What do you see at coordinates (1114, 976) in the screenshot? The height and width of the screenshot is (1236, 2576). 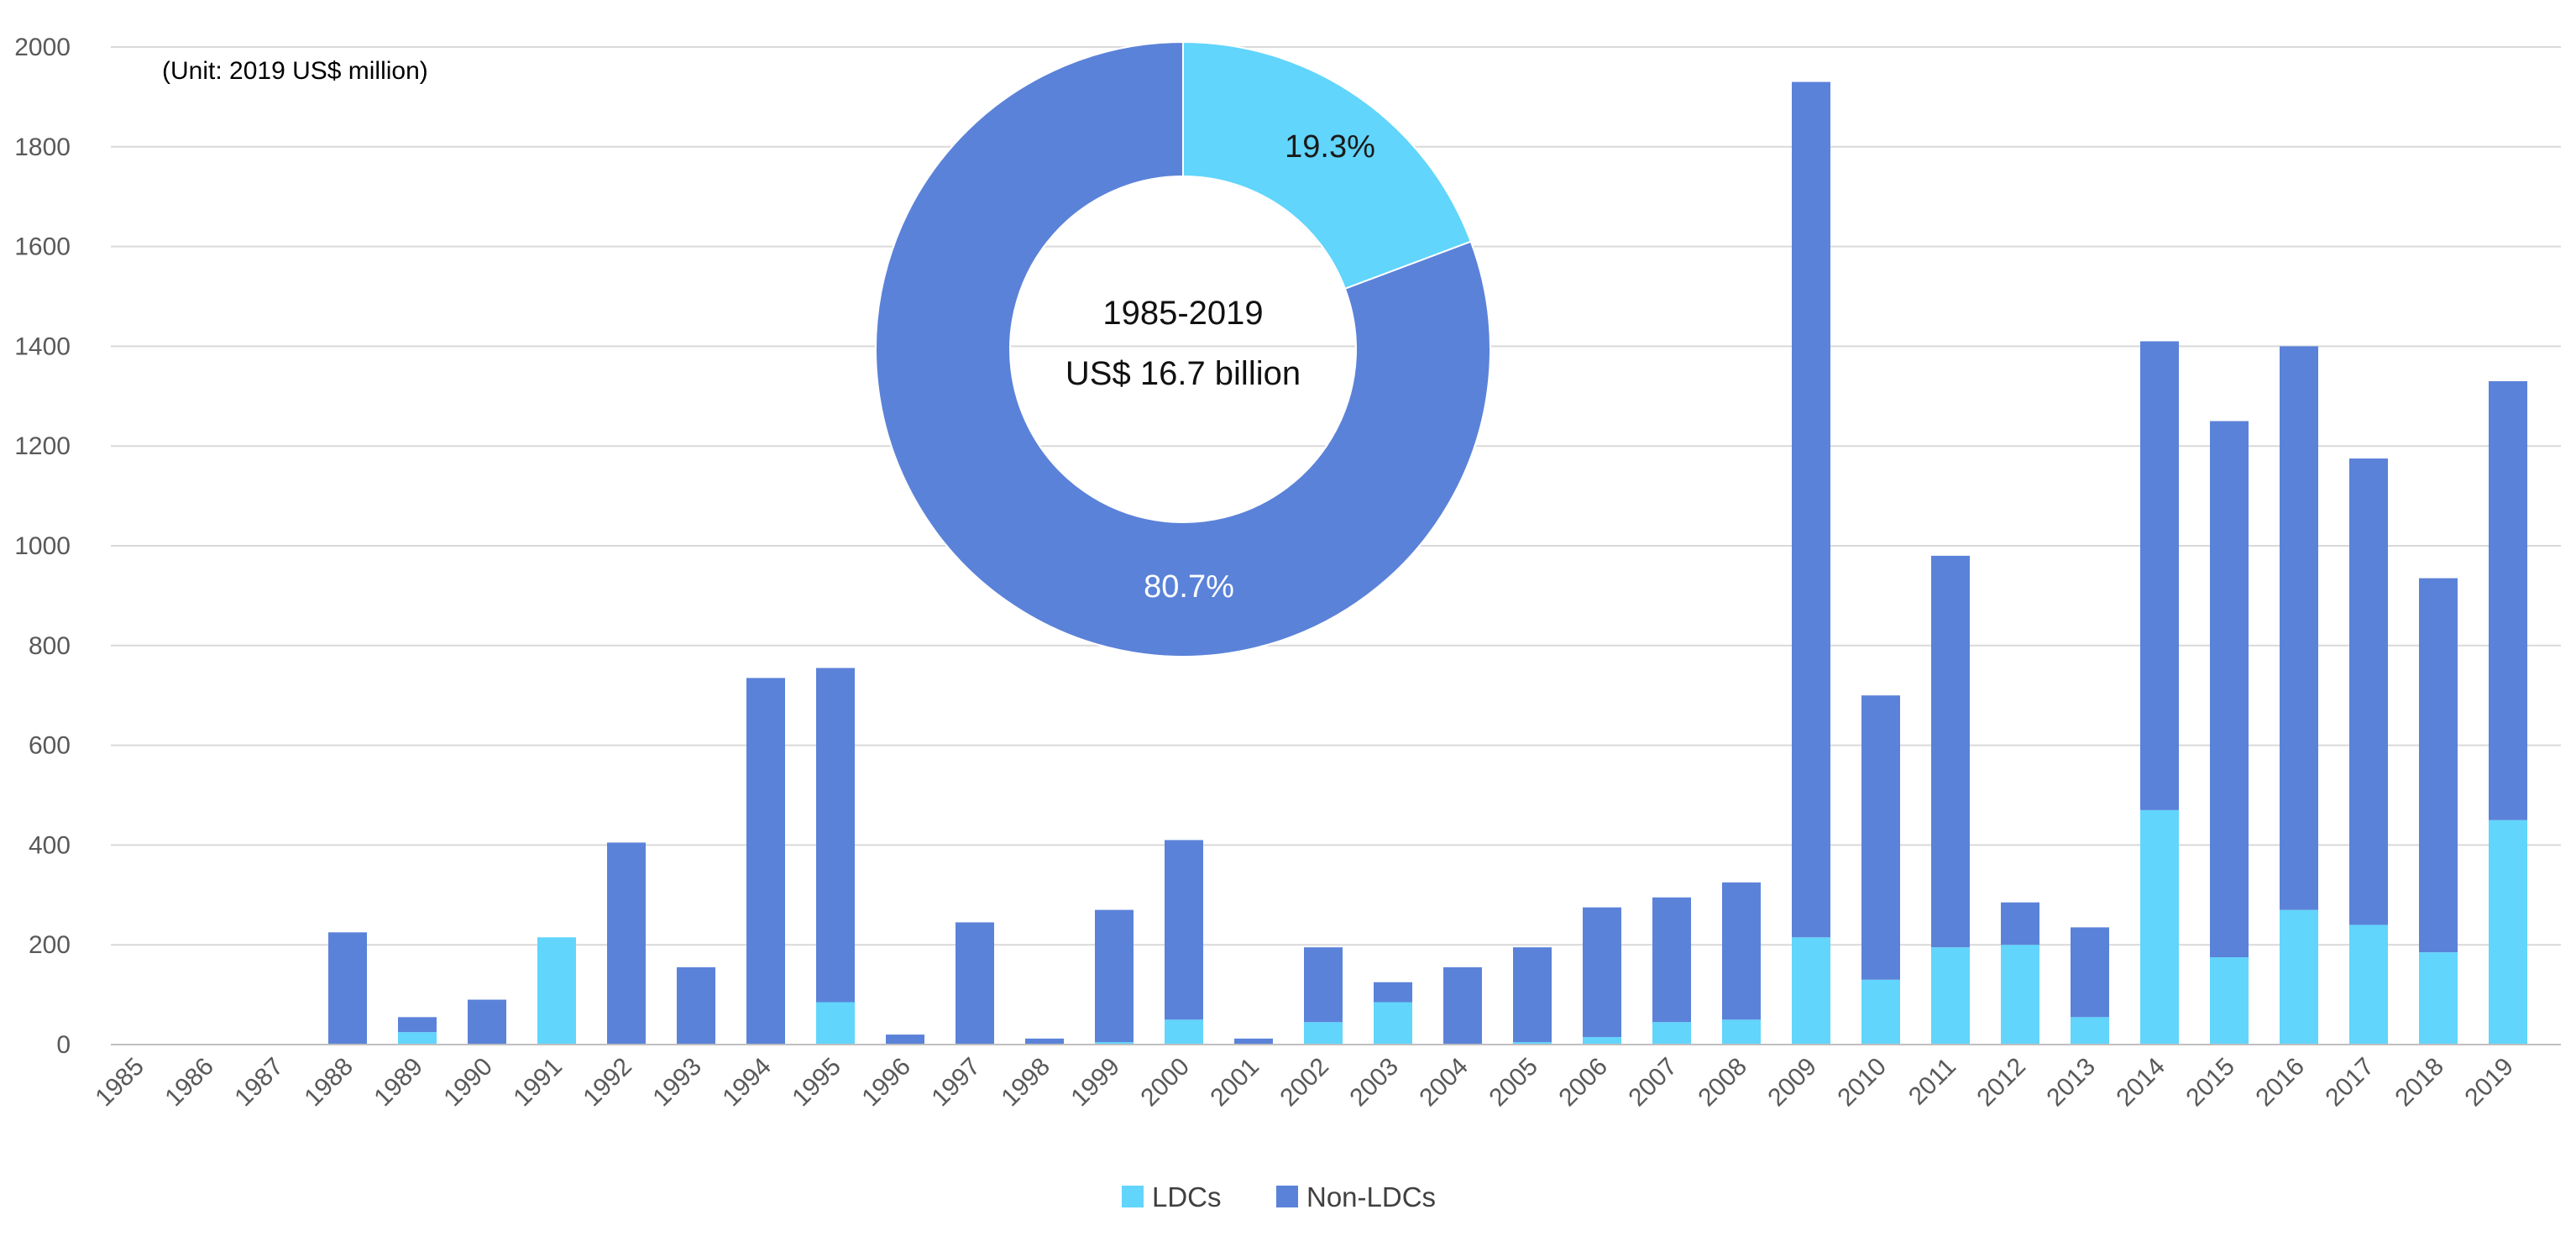 I see `bar-non-ldcs-1999` at bounding box center [1114, 976].